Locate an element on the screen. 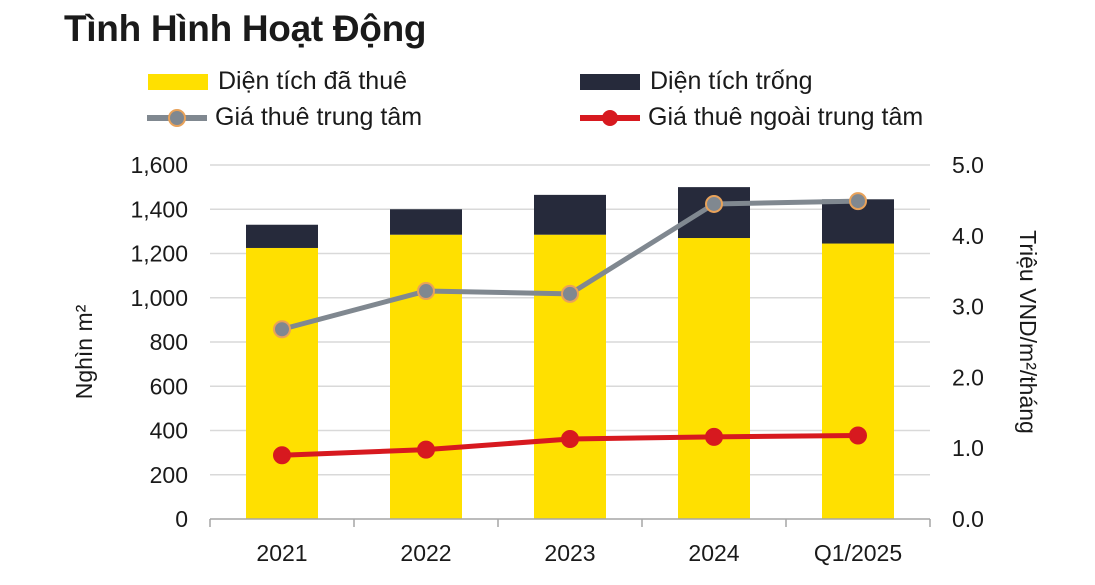 The image size is (1095, 585). legend-entry-cbd-rent: Giá thuê trung tâm is located at coordinates (283, 117).